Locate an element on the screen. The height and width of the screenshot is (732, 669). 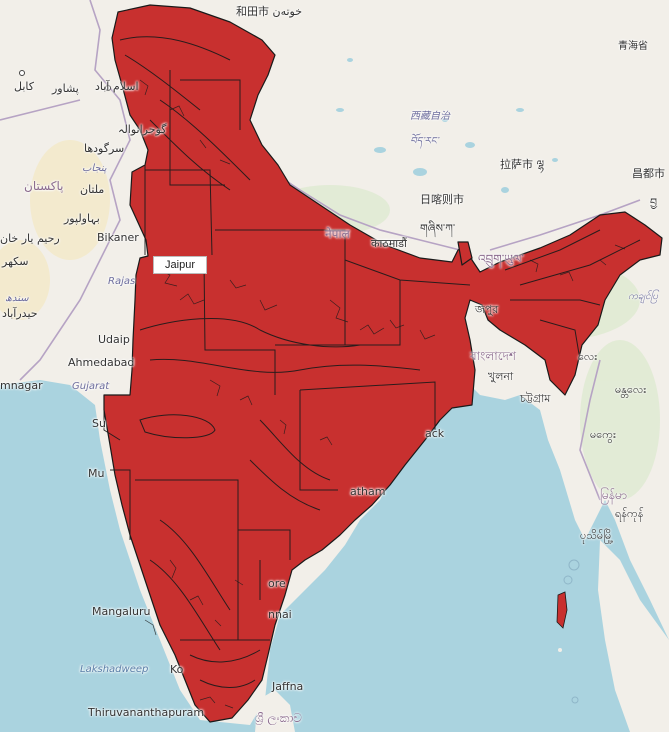
label-naypyidaw: မြန်မာ is located at coordinates (613, 495).